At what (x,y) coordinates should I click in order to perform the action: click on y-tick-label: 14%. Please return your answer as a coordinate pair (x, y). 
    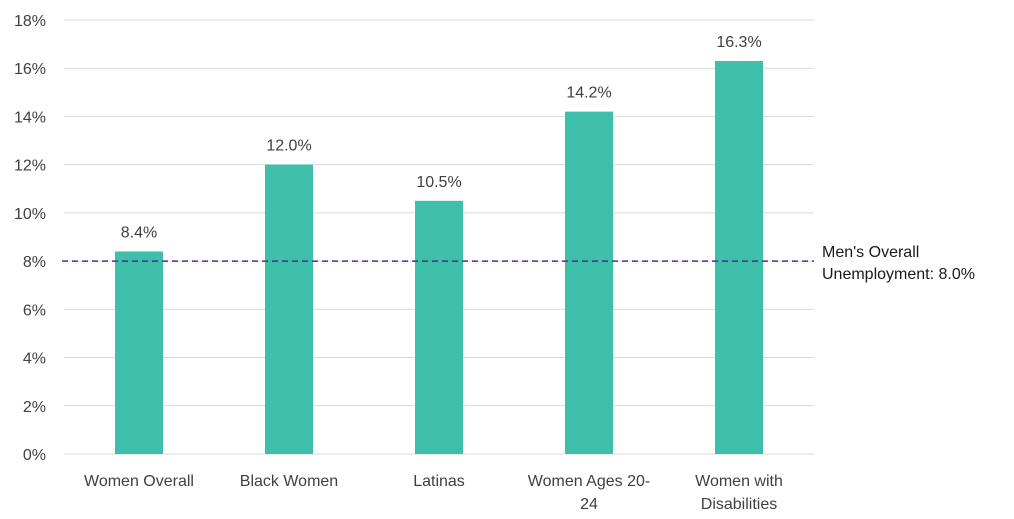
    Looking at the image, I should click on (30, 117).